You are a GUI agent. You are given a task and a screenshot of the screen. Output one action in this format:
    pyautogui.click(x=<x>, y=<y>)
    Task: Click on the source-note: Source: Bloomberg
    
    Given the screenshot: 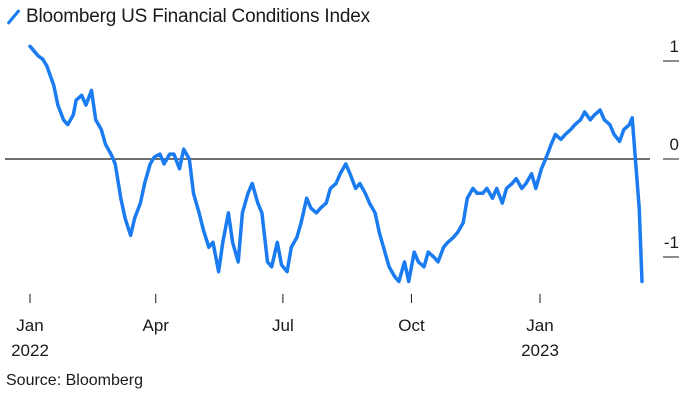 What is the action you would take?
    pyautogui.click(x=74, y=380)
    